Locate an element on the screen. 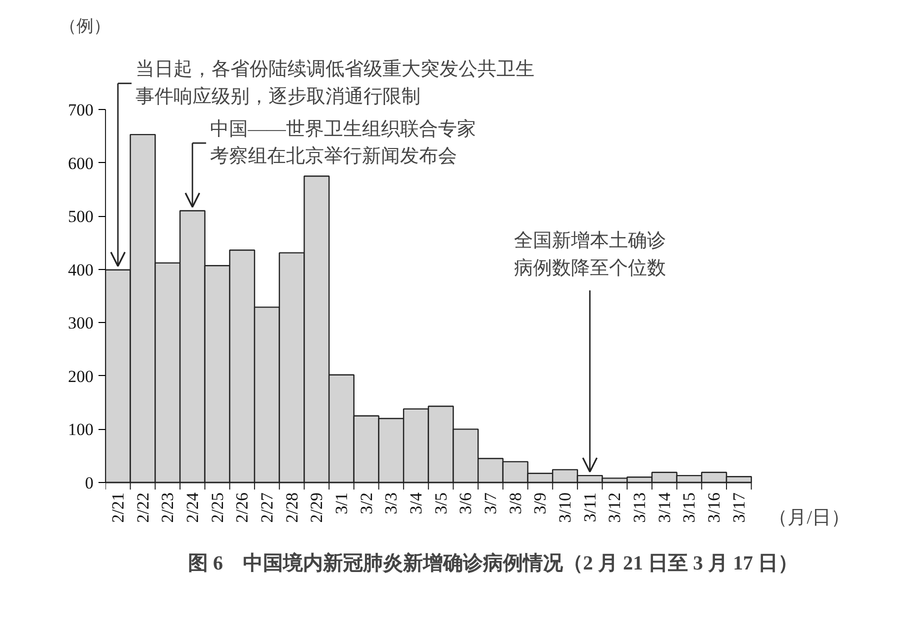  x-tick-label: 3/15 is located at coordinates (689, 507).